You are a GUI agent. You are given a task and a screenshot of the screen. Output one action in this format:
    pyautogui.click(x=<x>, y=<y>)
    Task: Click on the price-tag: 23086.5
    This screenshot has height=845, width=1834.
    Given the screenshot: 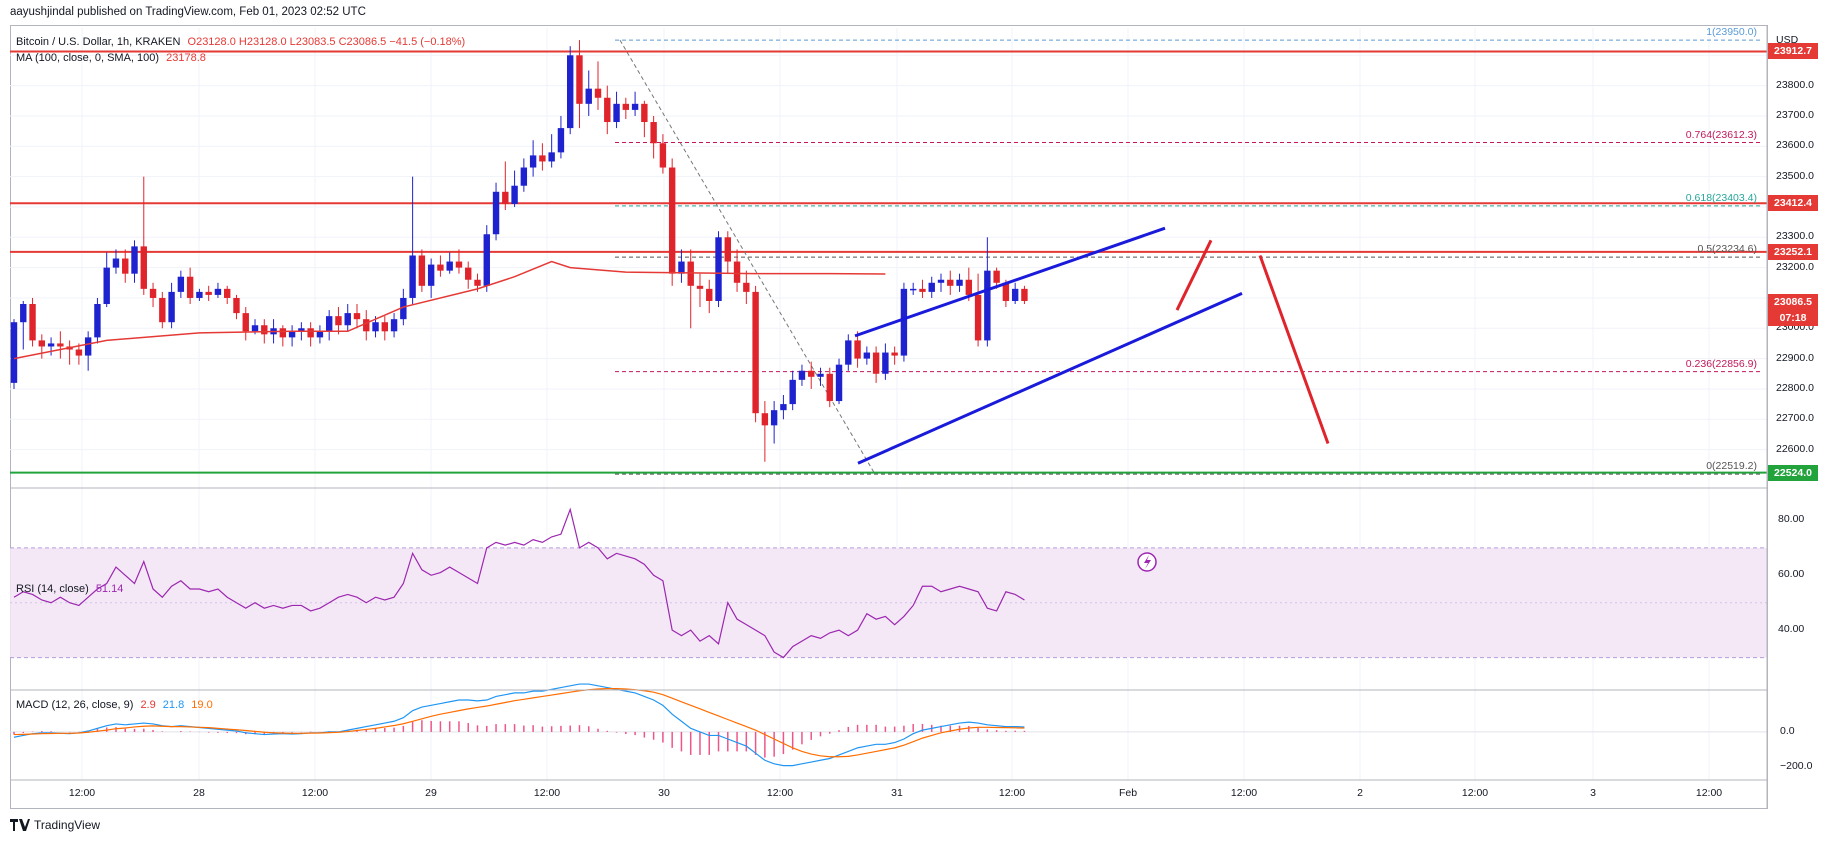 What is the action you would take?
    pyautogui.click(x=1793, y=302)
    